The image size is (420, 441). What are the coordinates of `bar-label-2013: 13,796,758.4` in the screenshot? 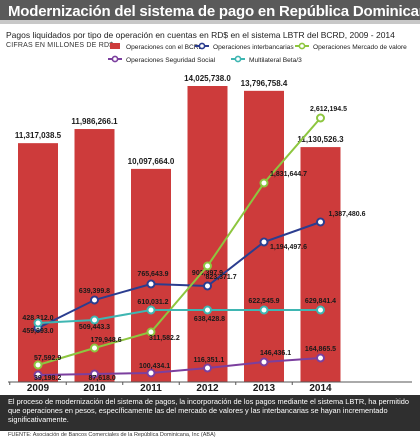 It's located at (264, 83).